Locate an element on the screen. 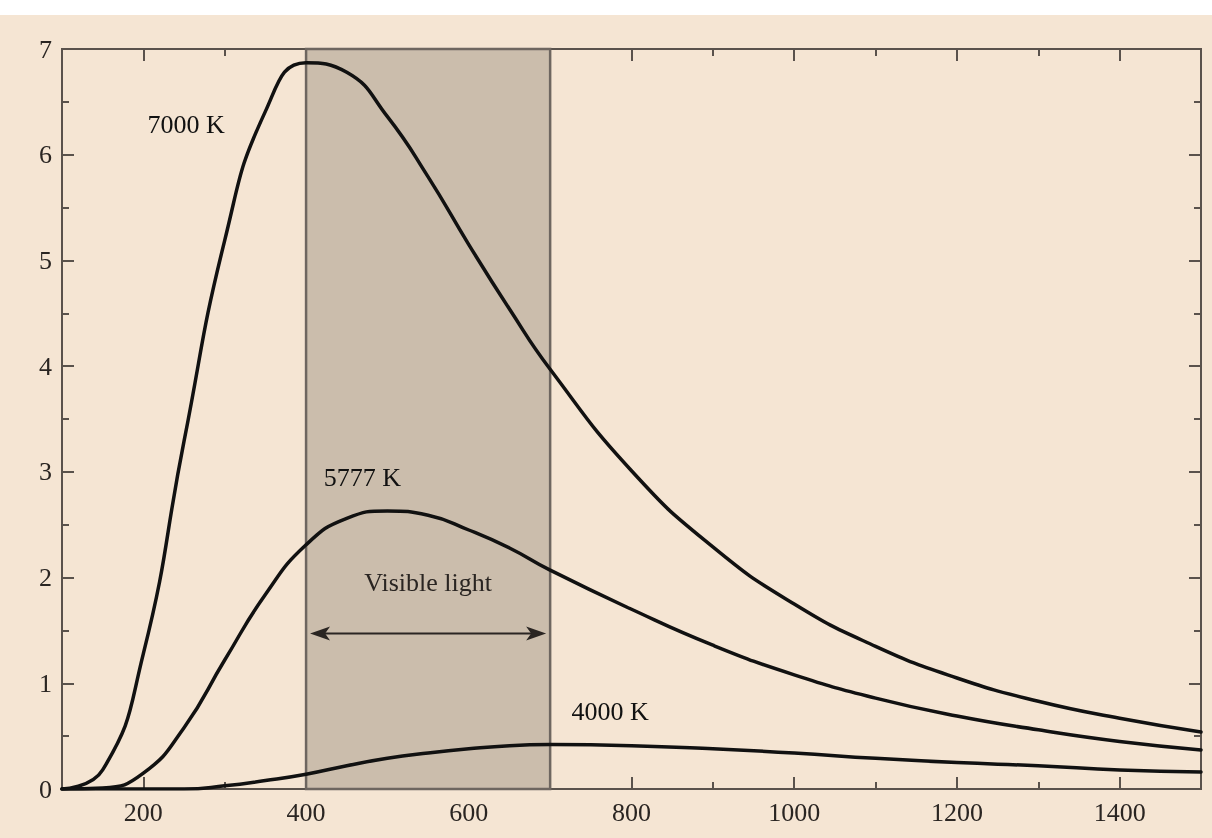  x-tick-label: 200 is located at coordinates (143, 812).